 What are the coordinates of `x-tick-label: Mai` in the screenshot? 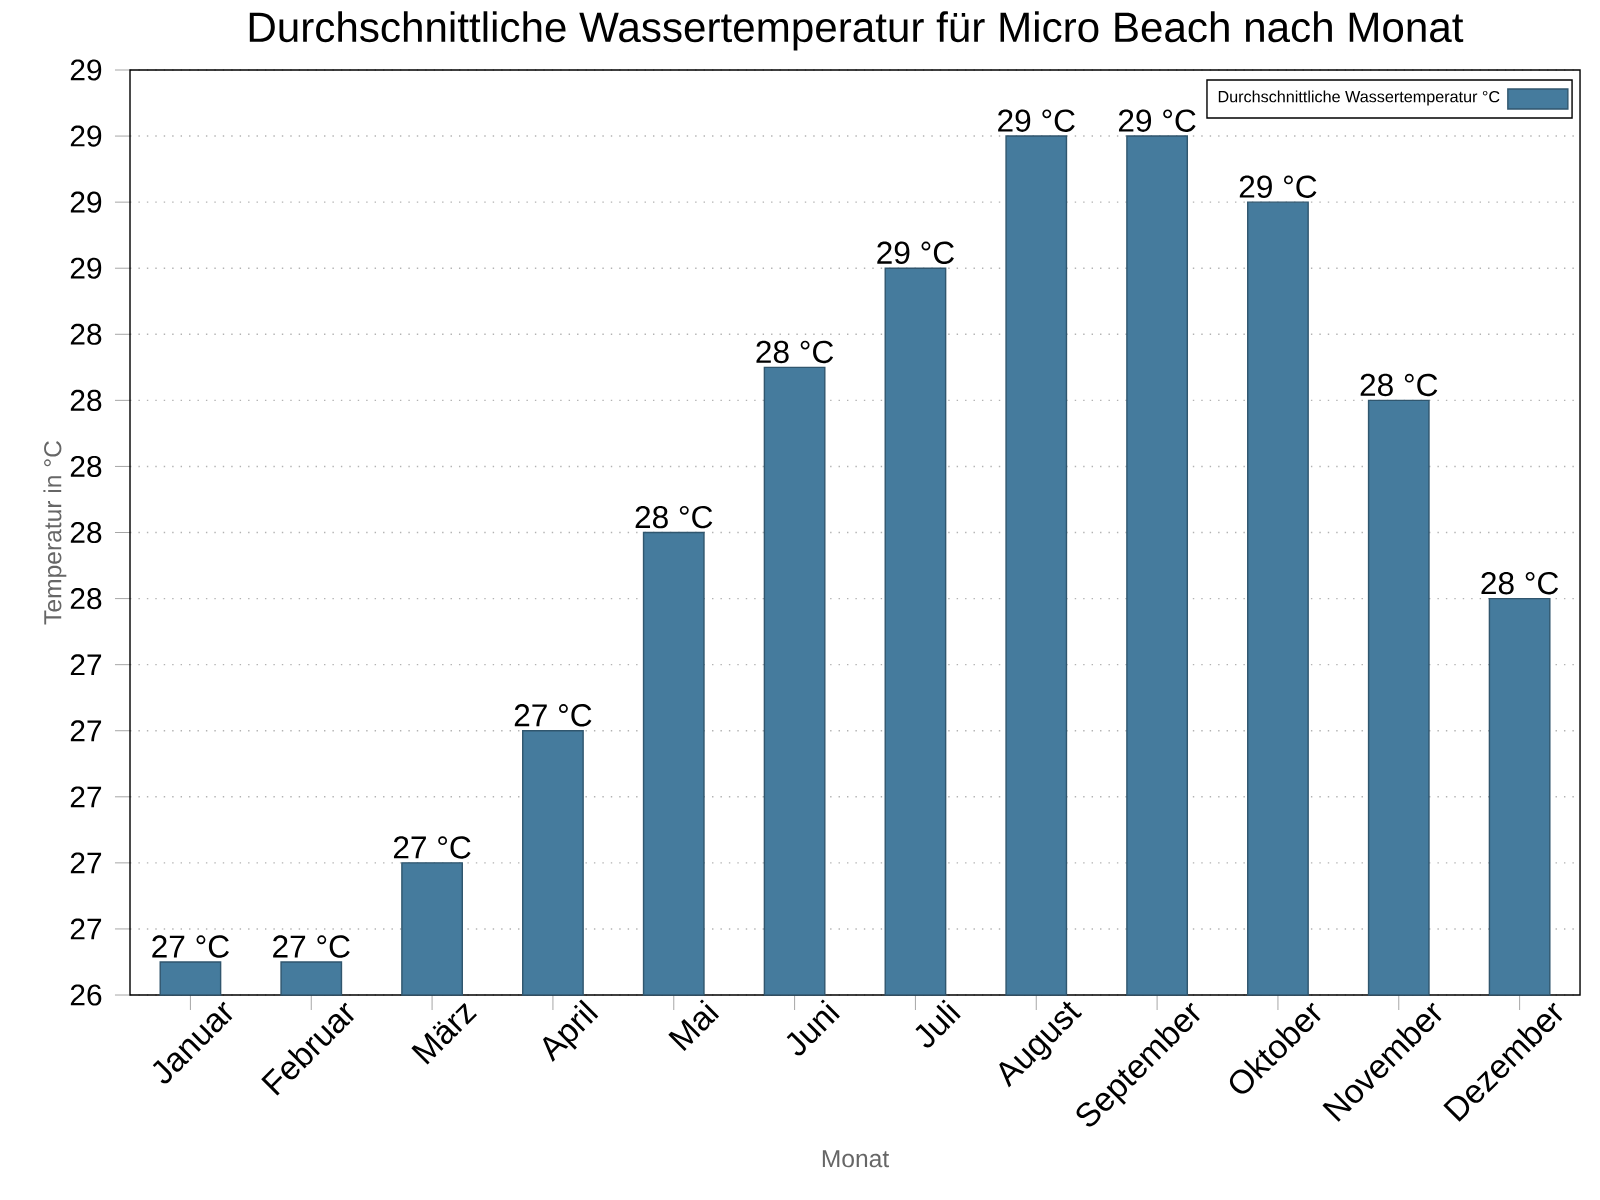 It's located at (694, 1025).